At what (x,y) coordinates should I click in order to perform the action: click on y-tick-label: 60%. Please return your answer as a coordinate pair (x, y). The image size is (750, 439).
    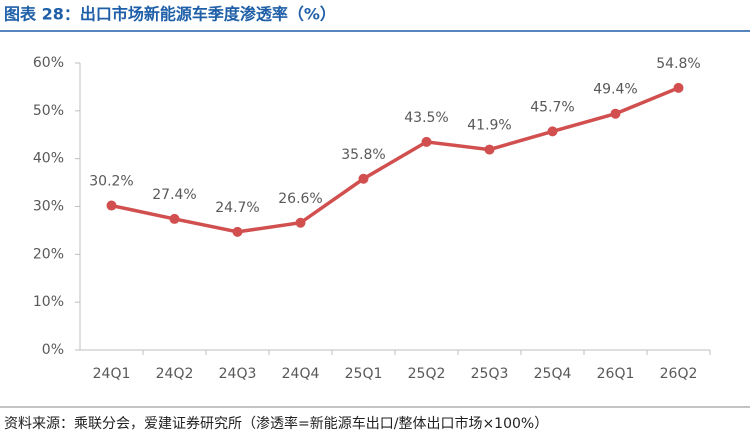
    Looking at the image, I should click on (48, 63).